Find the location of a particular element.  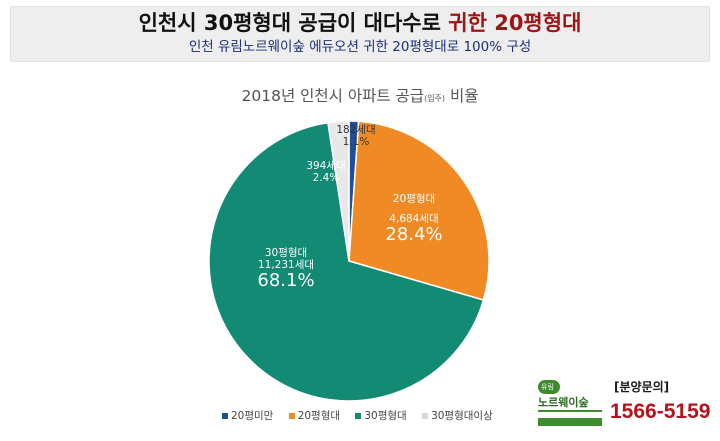

label-20s-percent: 28.4% is located at coordinates (414, 235).